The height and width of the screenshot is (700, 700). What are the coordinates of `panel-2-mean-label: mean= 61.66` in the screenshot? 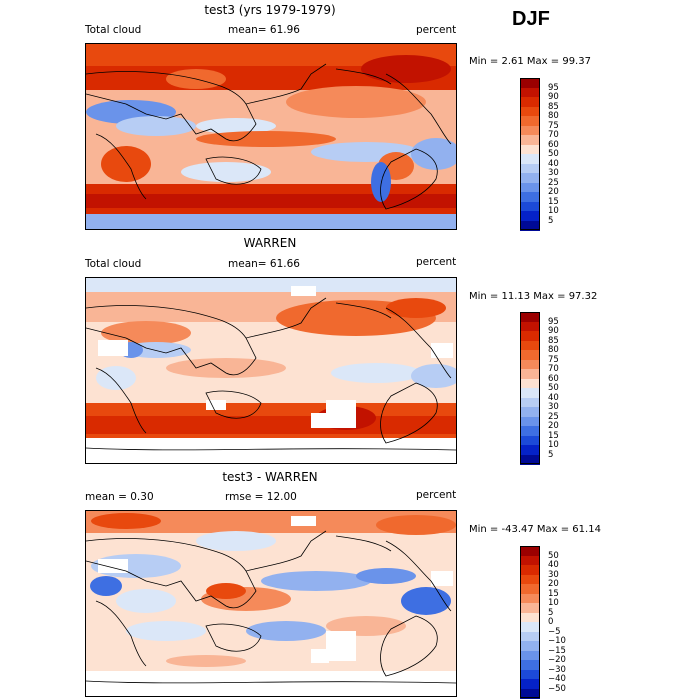 It's located at (264, 264).